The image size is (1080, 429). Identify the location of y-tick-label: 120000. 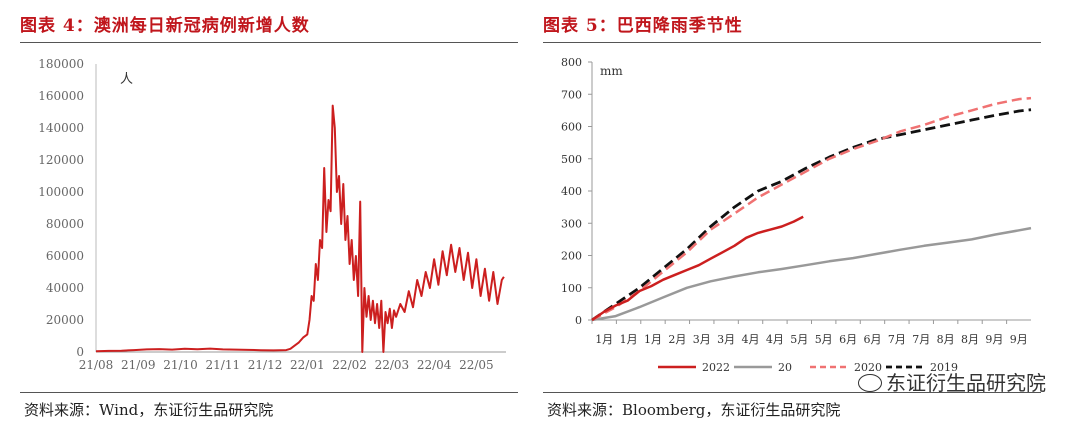
(61, 160).